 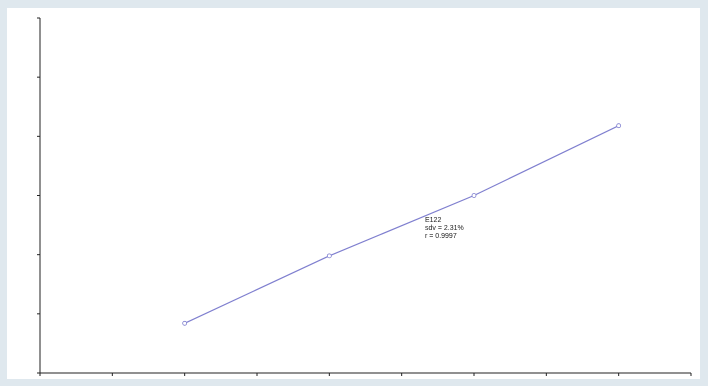 I want to click on annotation-box: E122 sdv = 2.31% r = 0.9997, so click(x=444, y=229).